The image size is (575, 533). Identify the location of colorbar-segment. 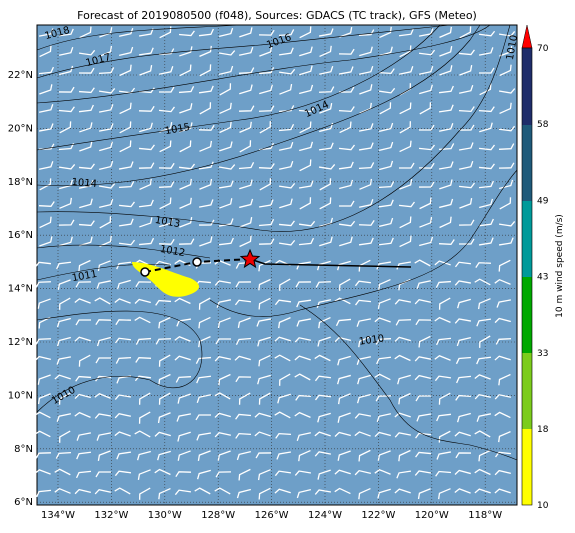
(527, 239).